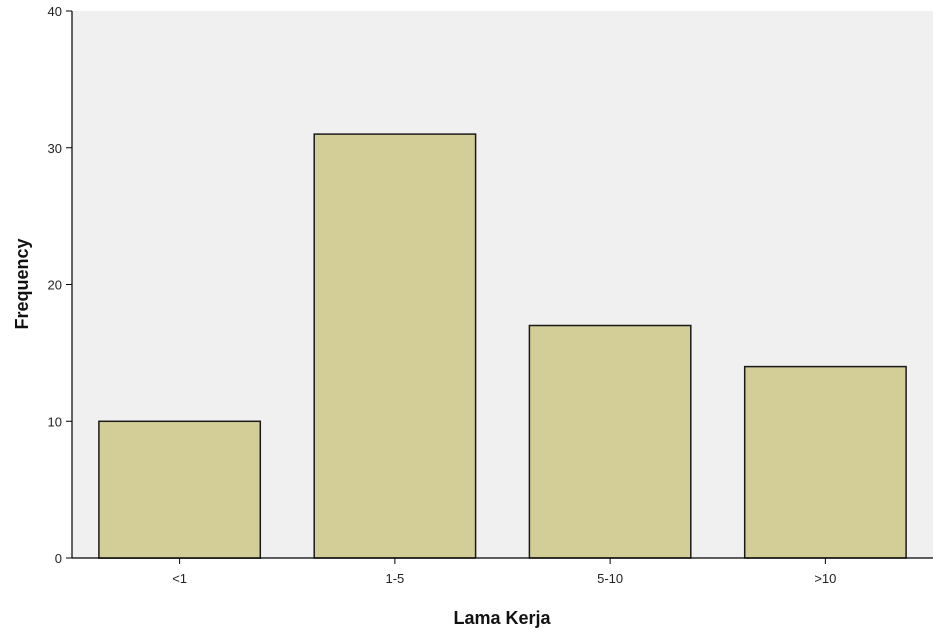  What do you see at coordinates (179, 578) in the screenshot?
I see `x-tick-label: <1` at bounding box center [179, 578].